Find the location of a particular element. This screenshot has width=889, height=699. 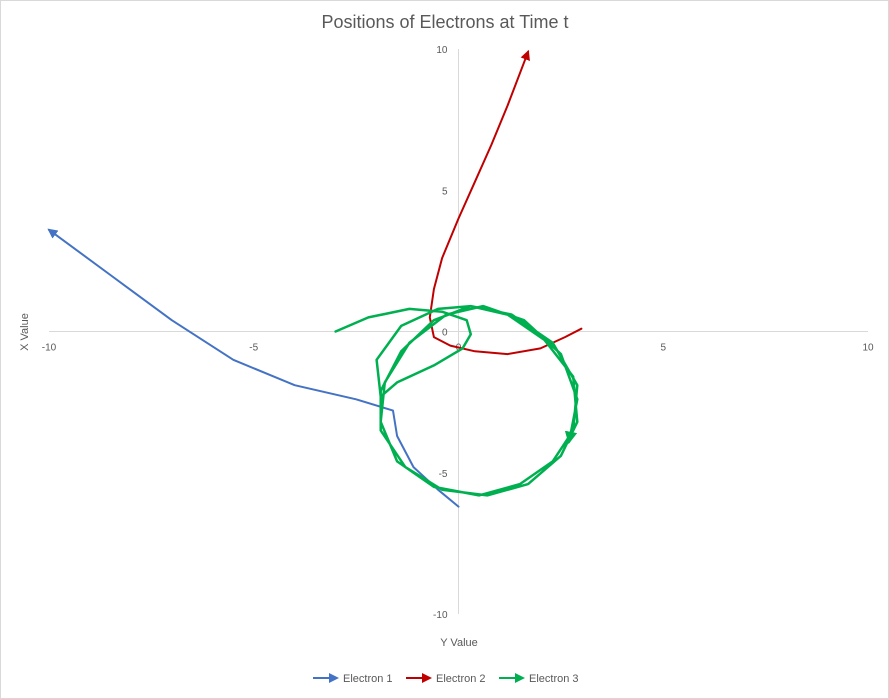

legend-item: Electron 2 is located at coordinates (446, 679).